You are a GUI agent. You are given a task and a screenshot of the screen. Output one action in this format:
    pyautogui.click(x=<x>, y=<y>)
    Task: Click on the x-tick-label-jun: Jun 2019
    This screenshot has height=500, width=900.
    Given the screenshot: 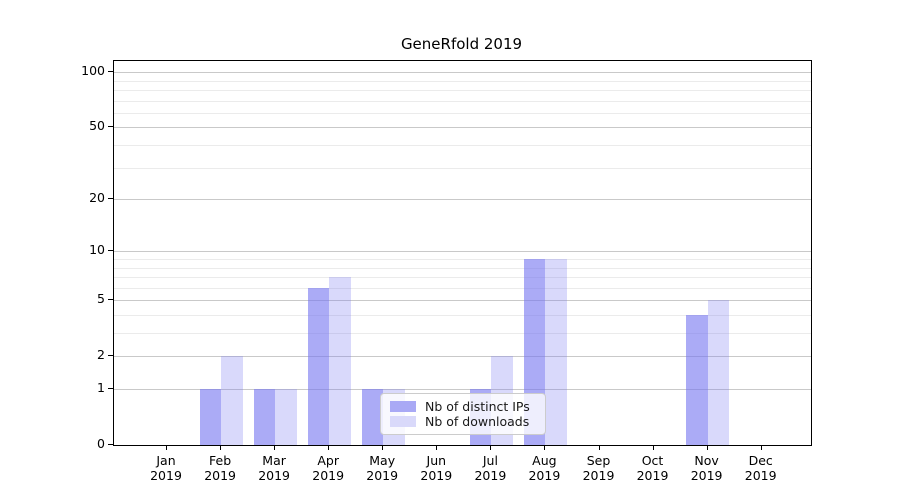 What is the action you would take?
    pyautogui.click(x=436, y=468)
    